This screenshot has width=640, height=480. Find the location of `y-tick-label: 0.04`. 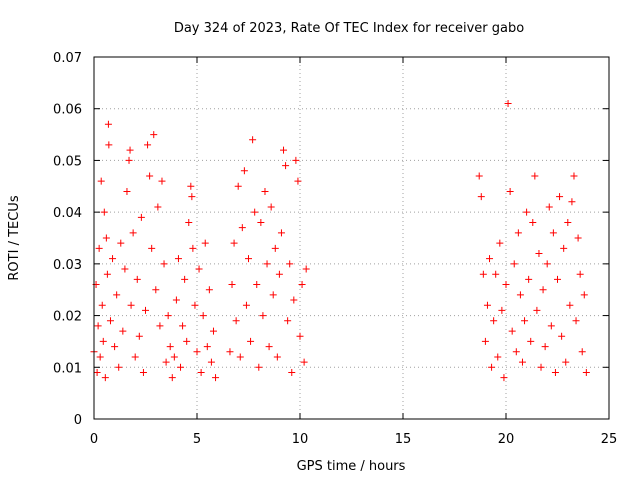

y-tick-label: 0.04 is located at coordinates (67, 213).